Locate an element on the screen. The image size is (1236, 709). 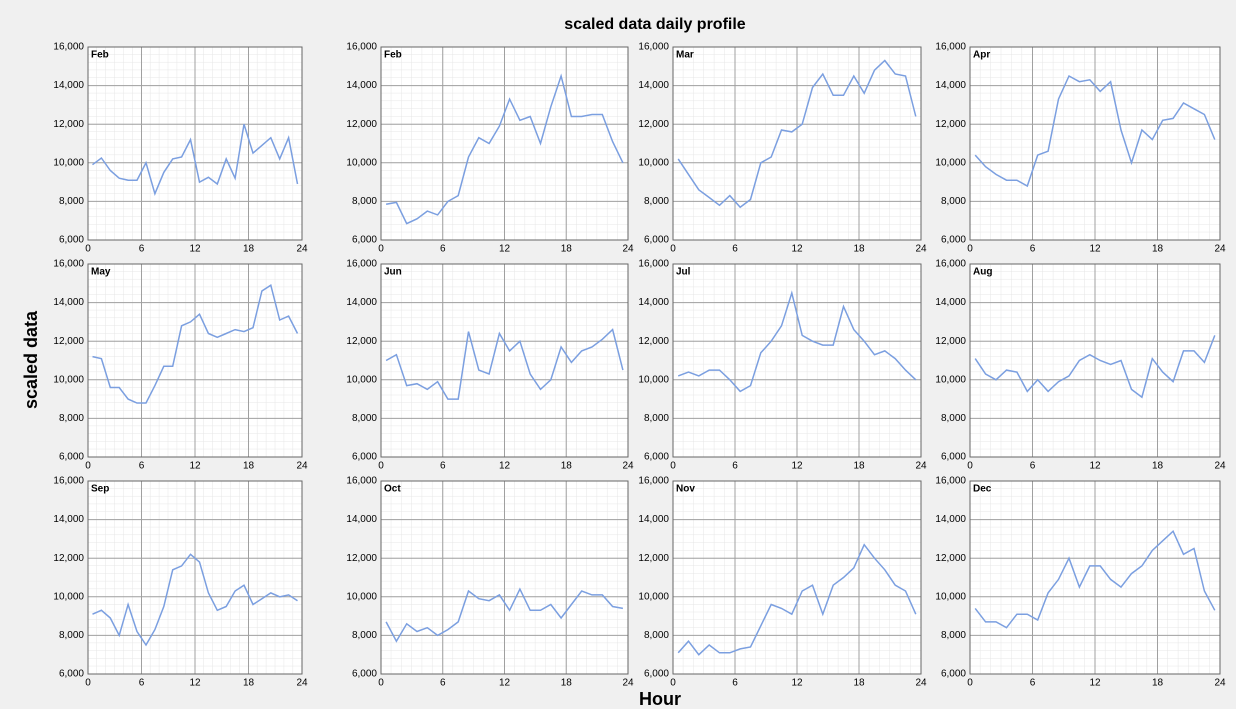
panel-title: Jul is located at coordinates (683, 272).